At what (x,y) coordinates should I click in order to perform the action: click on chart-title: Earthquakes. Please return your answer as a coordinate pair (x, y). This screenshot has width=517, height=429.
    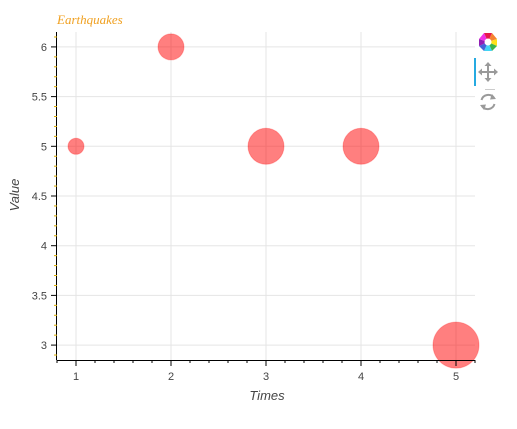
    Looking at the image, I should click on (89, 19).